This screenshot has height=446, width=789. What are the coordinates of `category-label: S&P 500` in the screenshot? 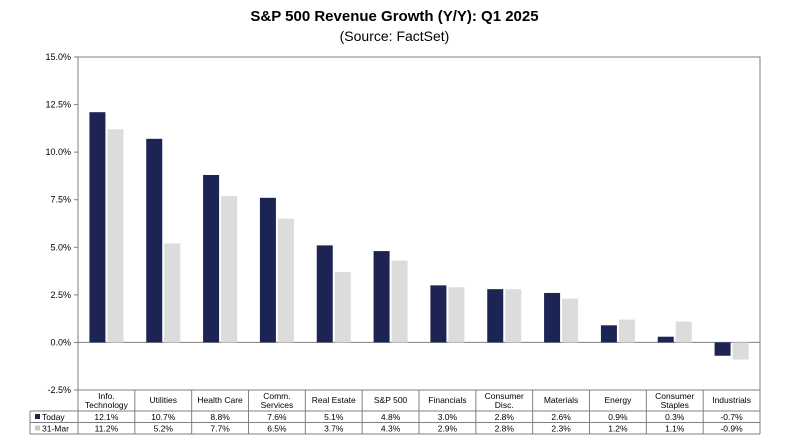 It's located at (391, 400).